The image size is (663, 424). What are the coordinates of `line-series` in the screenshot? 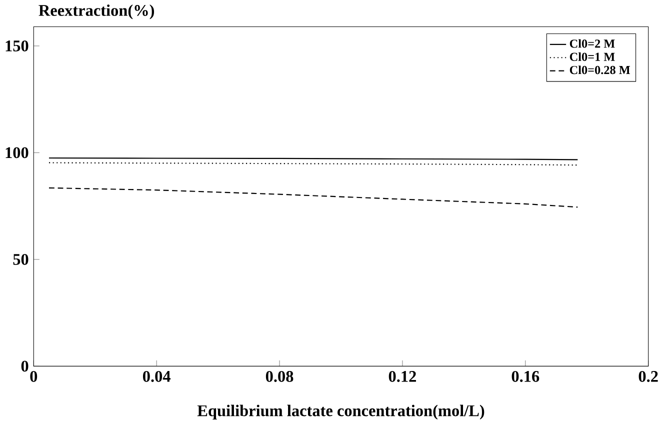 It's located at (313, 197).